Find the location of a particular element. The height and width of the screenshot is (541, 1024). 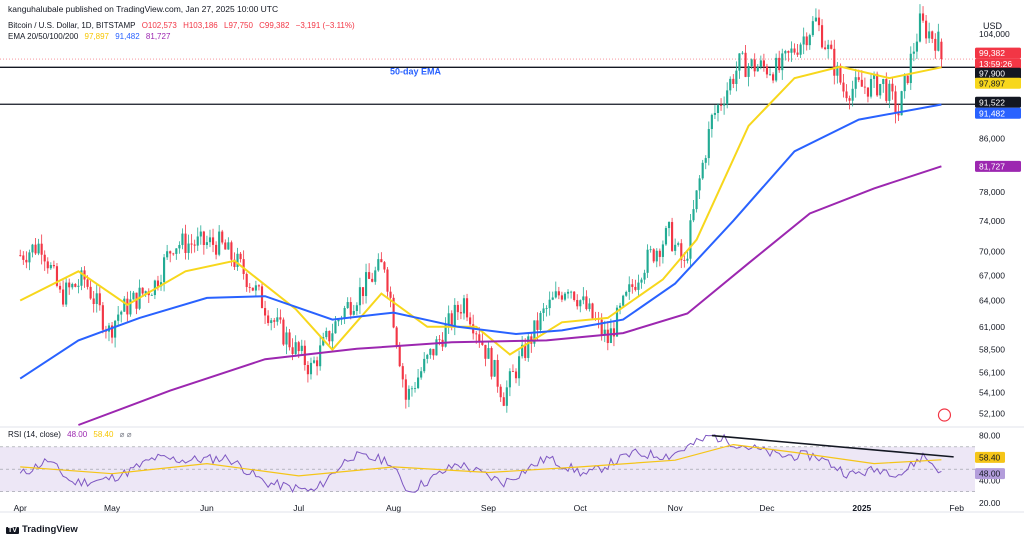

price-tick-label: 74,000 is located at coordinates (992, 221).